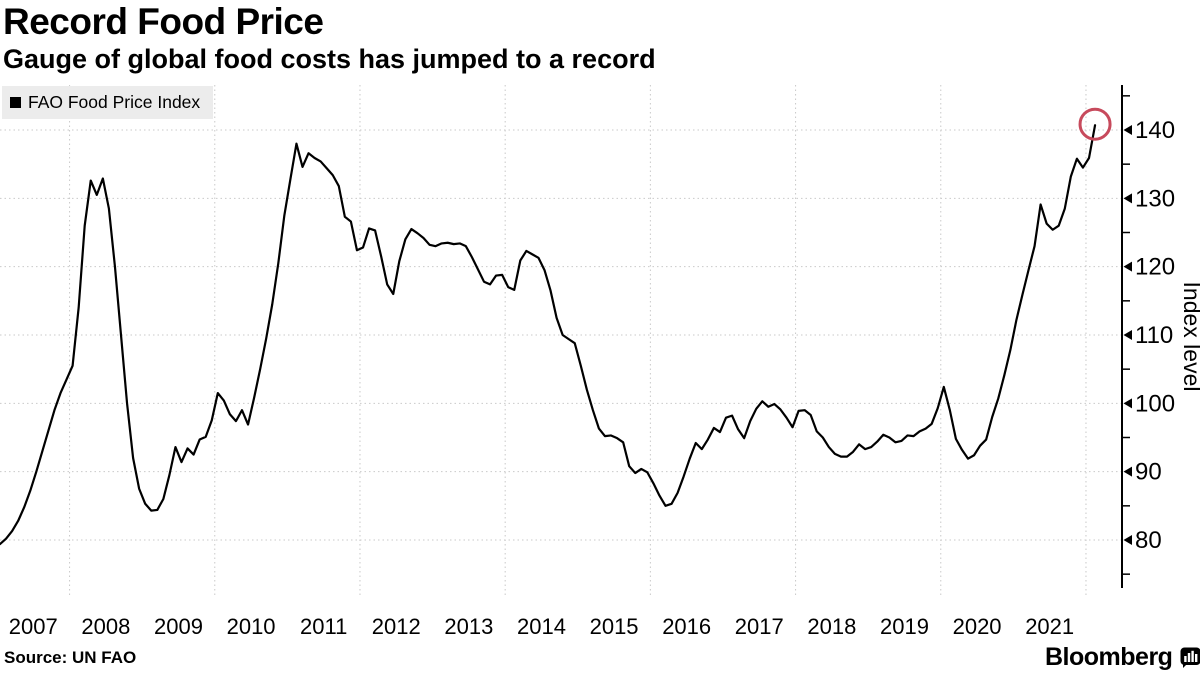 This screenshot has width=1200, height=675. Describe the element at coordinates (759, 626) in the screenshot. I see `x-tick-label-2017: 2017` at that location.